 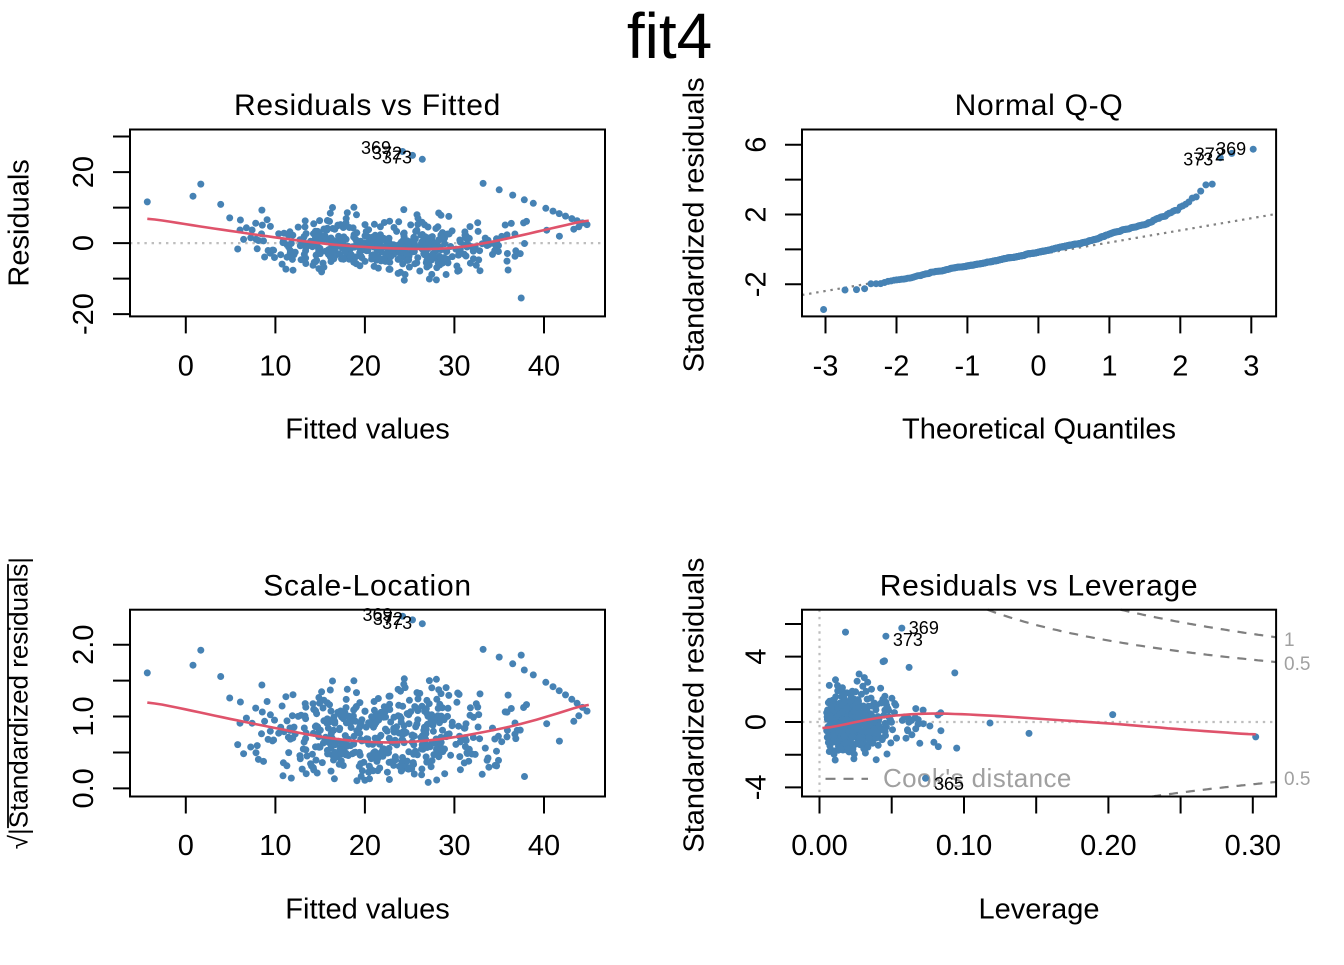 I want to click on svg-text: Residuals vs Fitted, so click(x=367, y=105).